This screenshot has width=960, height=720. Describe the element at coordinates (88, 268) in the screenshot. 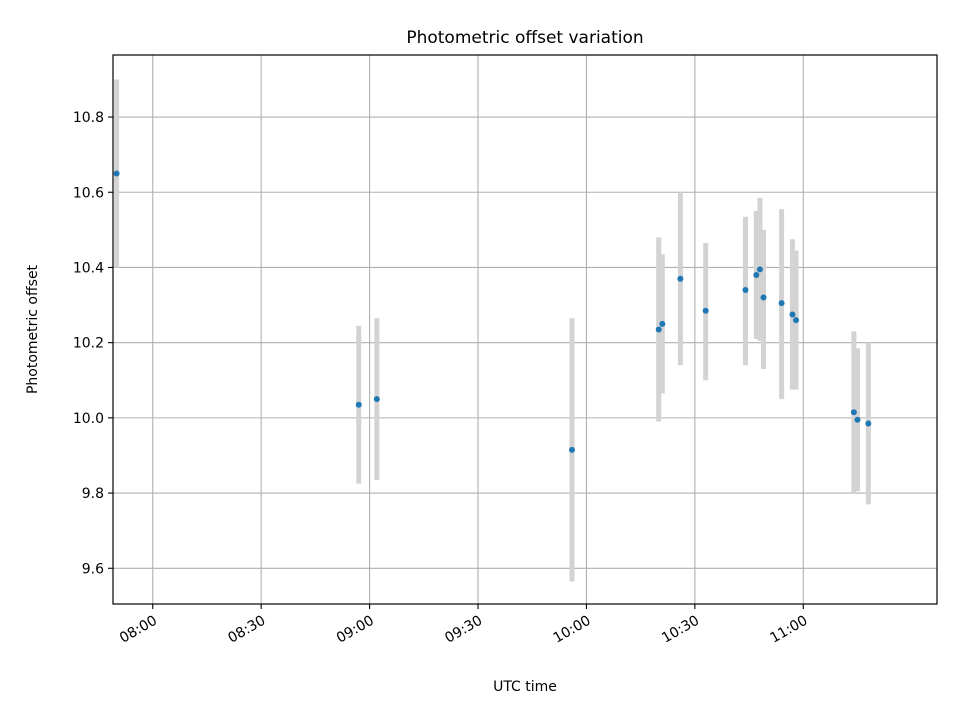

I see `y-tick-label: 10.4` at that location.